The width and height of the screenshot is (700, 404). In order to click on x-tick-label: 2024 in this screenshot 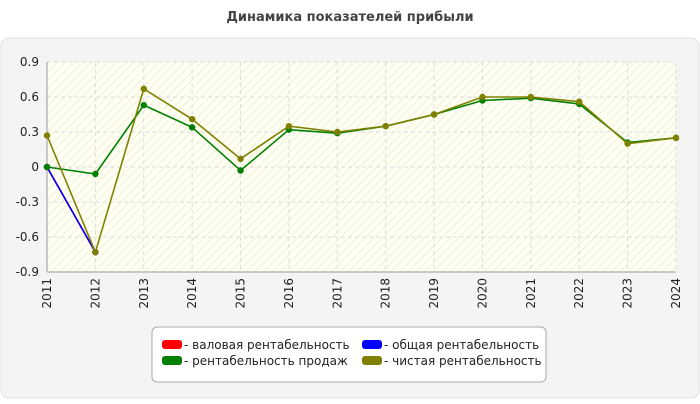, I will do `click(676, 293)`.